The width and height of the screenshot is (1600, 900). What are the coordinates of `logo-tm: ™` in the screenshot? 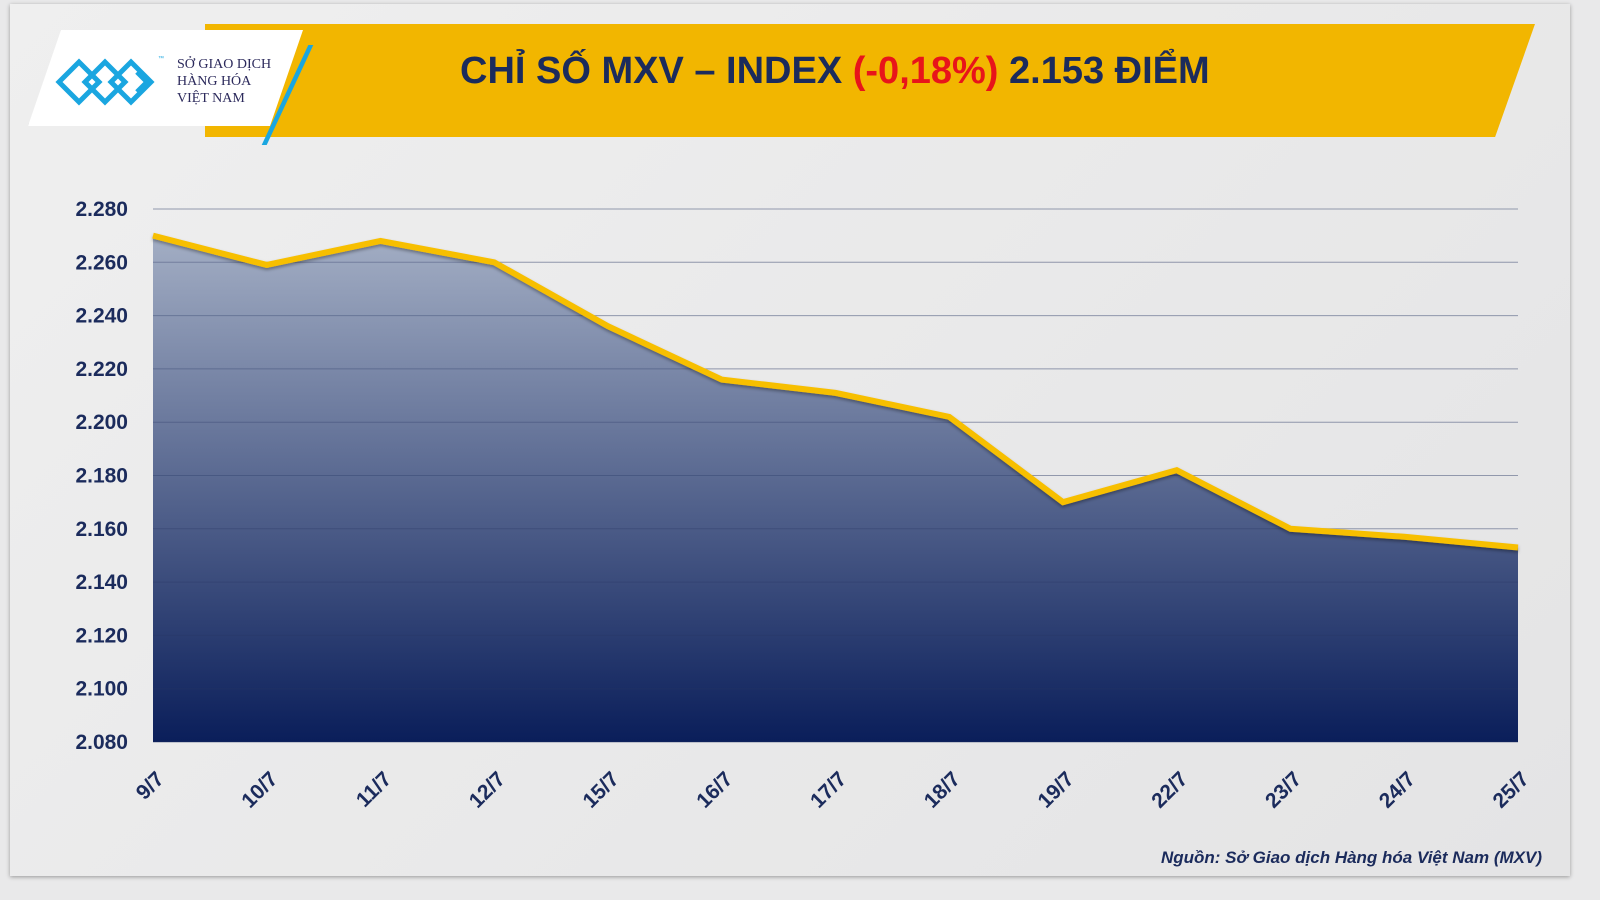 It's located at (161, 59).